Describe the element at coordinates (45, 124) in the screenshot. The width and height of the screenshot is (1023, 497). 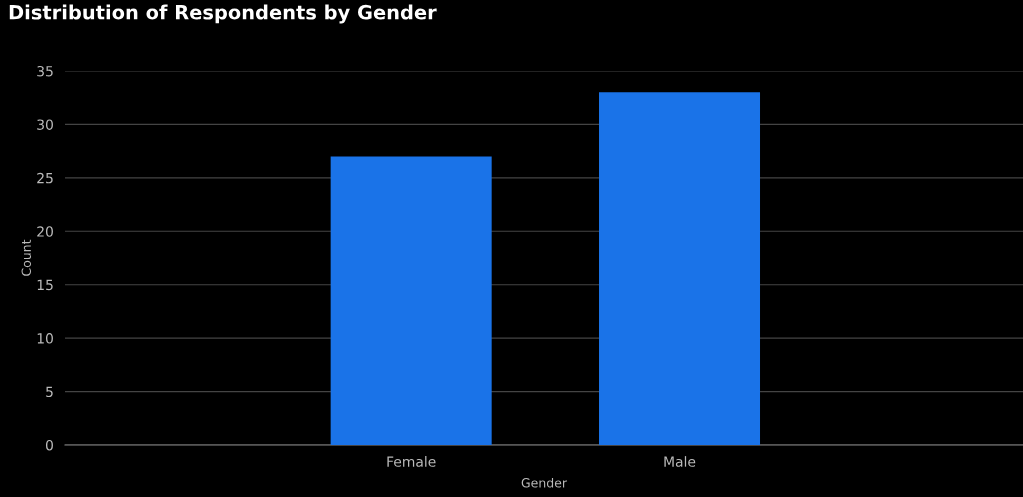
I see `y-tick-label: 30` at that location.